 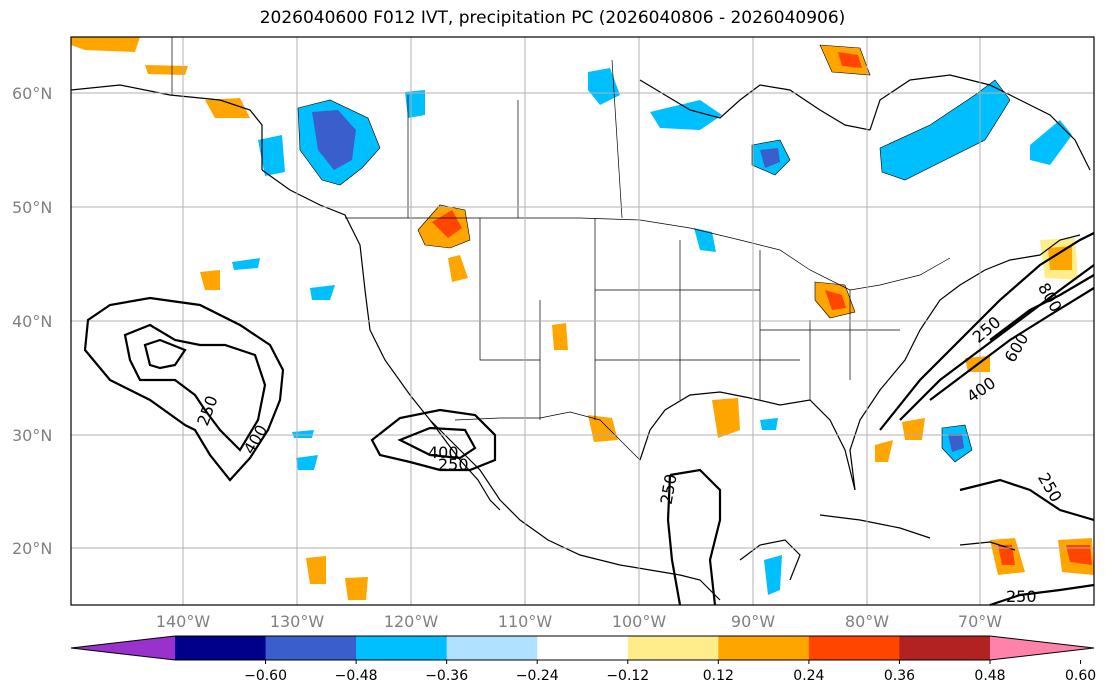 What do you see at coordinates (560, 336) in the screenshot?
I see `positive-anomaly-colorado` at bounding box center [560, 336].